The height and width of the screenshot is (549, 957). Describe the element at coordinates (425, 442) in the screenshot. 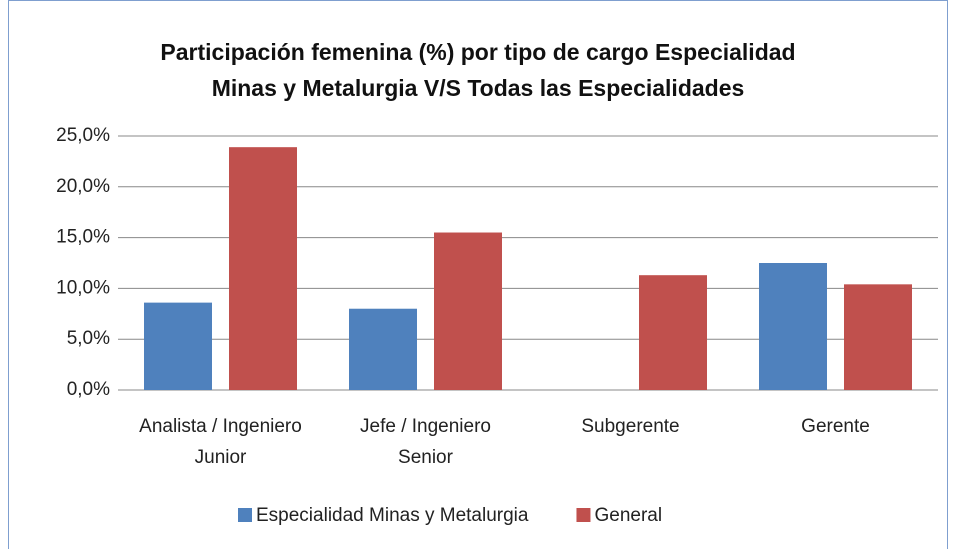

I see `x-tick-label: Jefe / Ingeniero Senior` at that location.